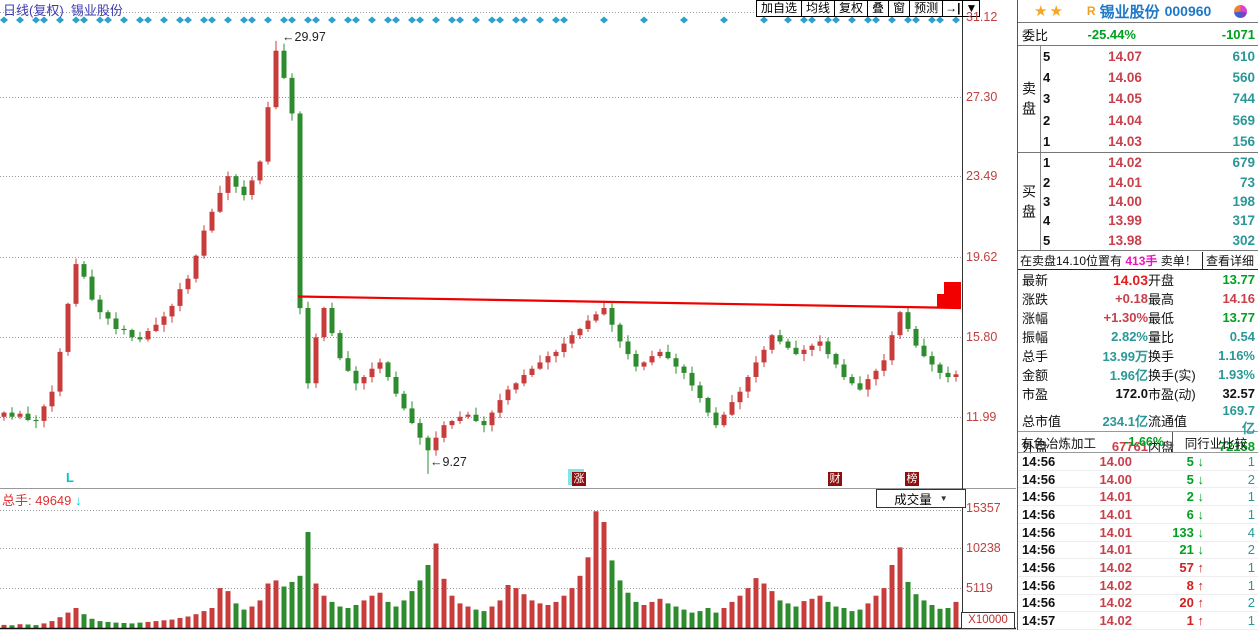 Image resolution: width=1258 pixels, height=630 pixels. Describe the element at coordinates (1243, 99) in the screenshot. I see `sell-volume: 744` at that location.